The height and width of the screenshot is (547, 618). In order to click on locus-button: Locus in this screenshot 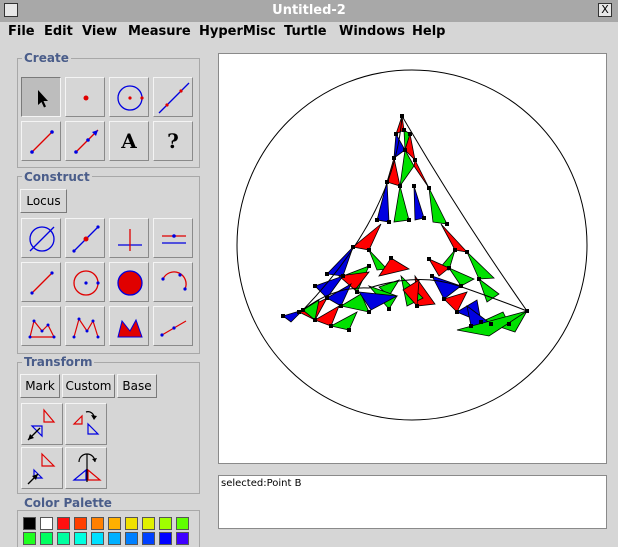, I will do `click(43, 201)`.